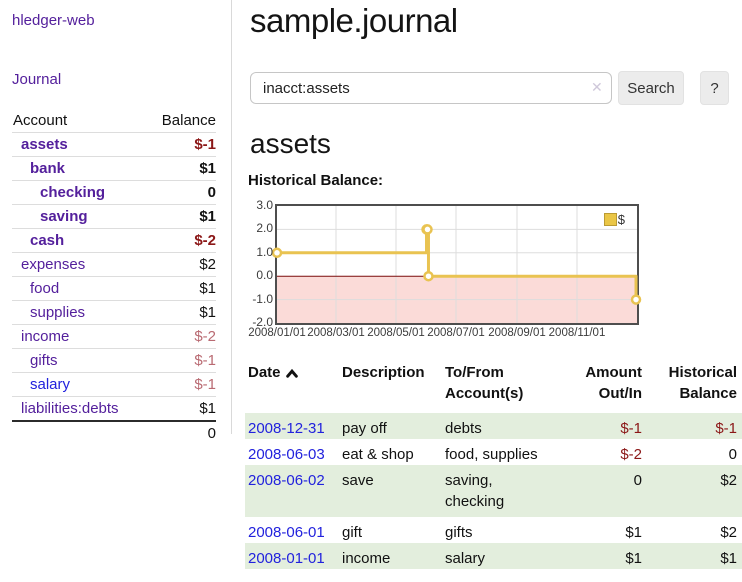 The width and height of the screenshot is (742, 582). Describe the element at coordinates (286, 558) in the screenshot. I see `transaction-date-link: 2008-01-01` at that location.